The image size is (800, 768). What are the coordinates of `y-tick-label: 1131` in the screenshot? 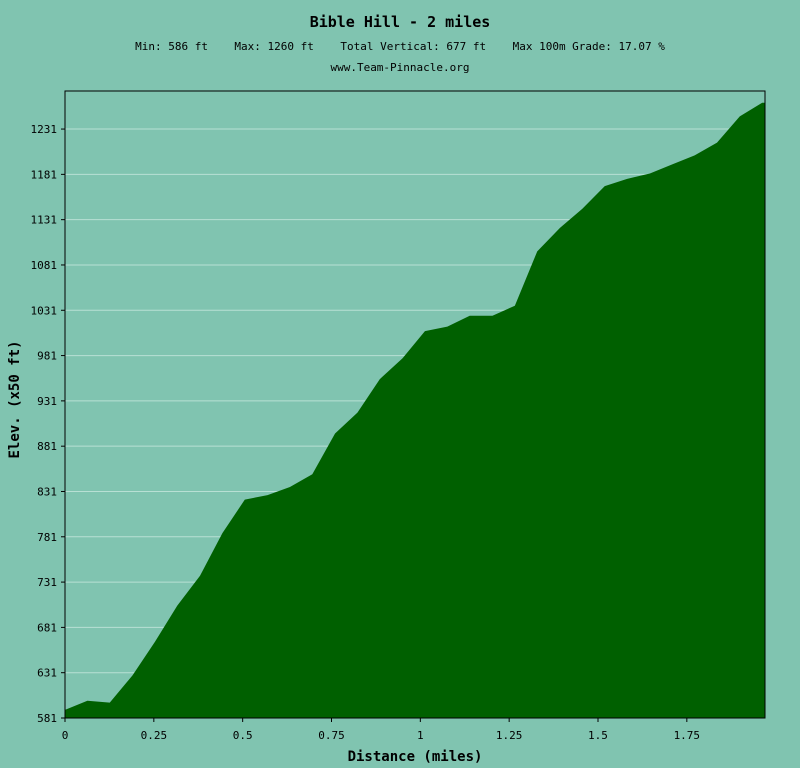 It's located at (44, 220).